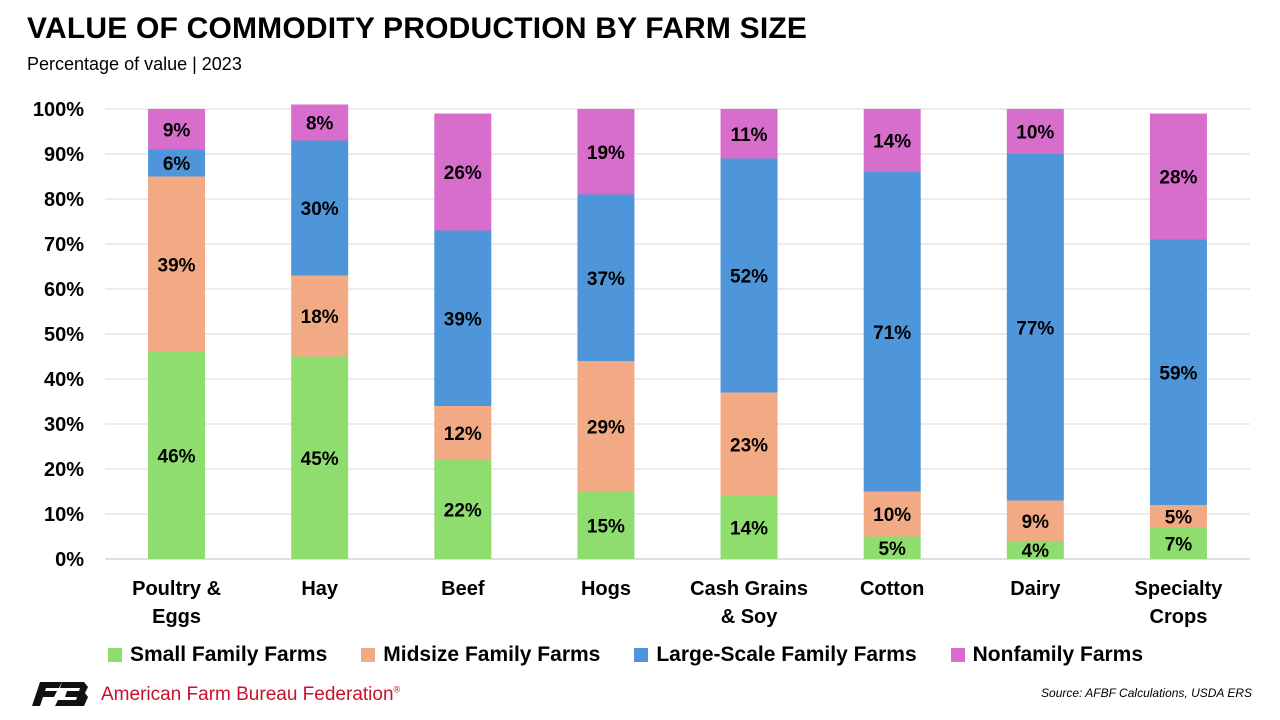 This screenshot has width=1280, height=720. Describe the element at coordinates (64, 155) in the screenshot. I see `y-tick-label: 90%` at that location.